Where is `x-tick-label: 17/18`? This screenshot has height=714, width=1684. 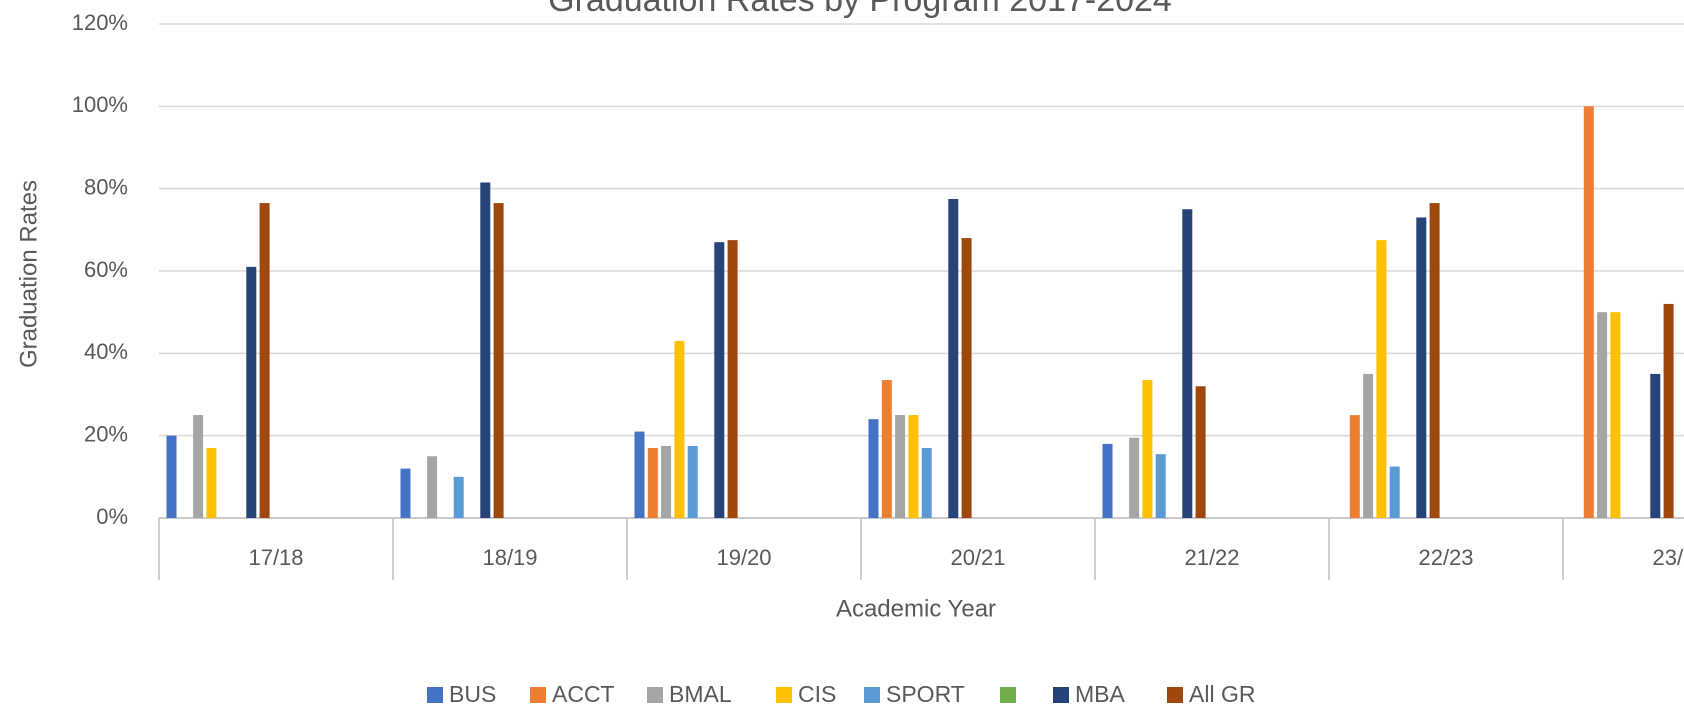
x-tick-label: 17/18 is located at coordinates (275, 557).